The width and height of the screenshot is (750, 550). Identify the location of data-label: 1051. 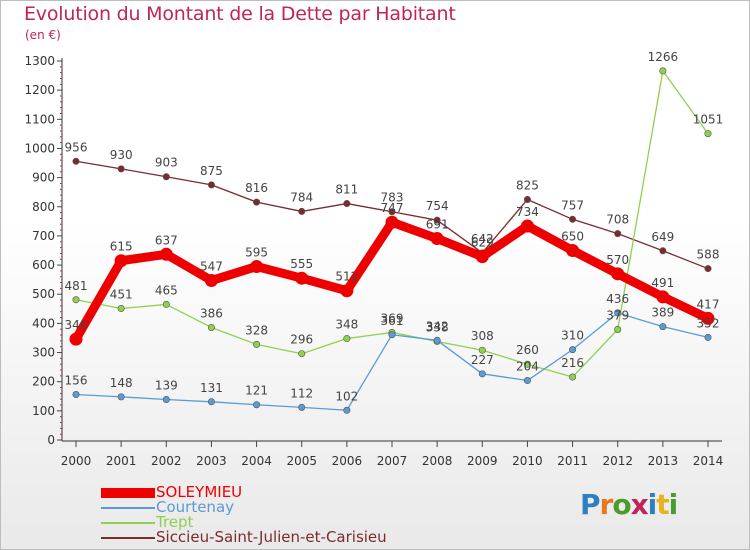
(708, 120).